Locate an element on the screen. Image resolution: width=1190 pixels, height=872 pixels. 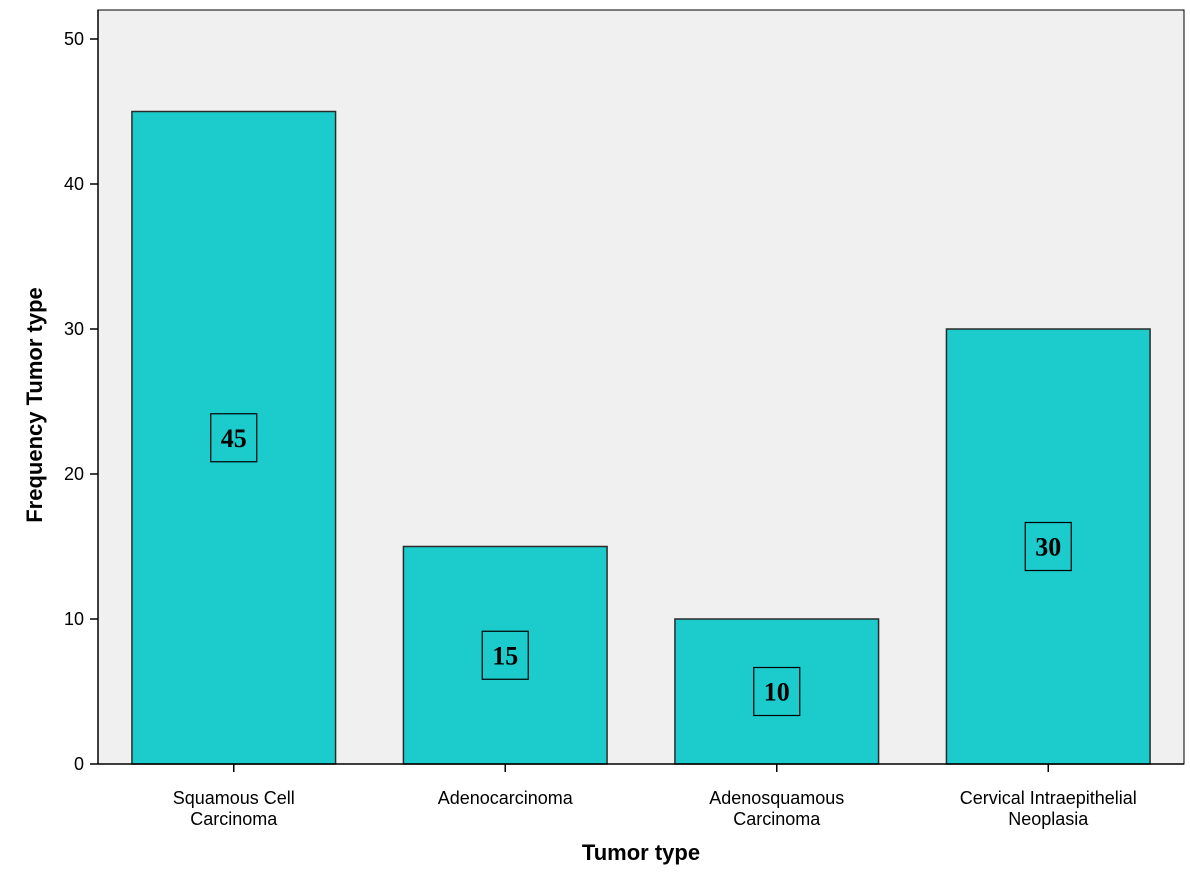
y-tick-label: 30 is located at coordinates (74, 329).